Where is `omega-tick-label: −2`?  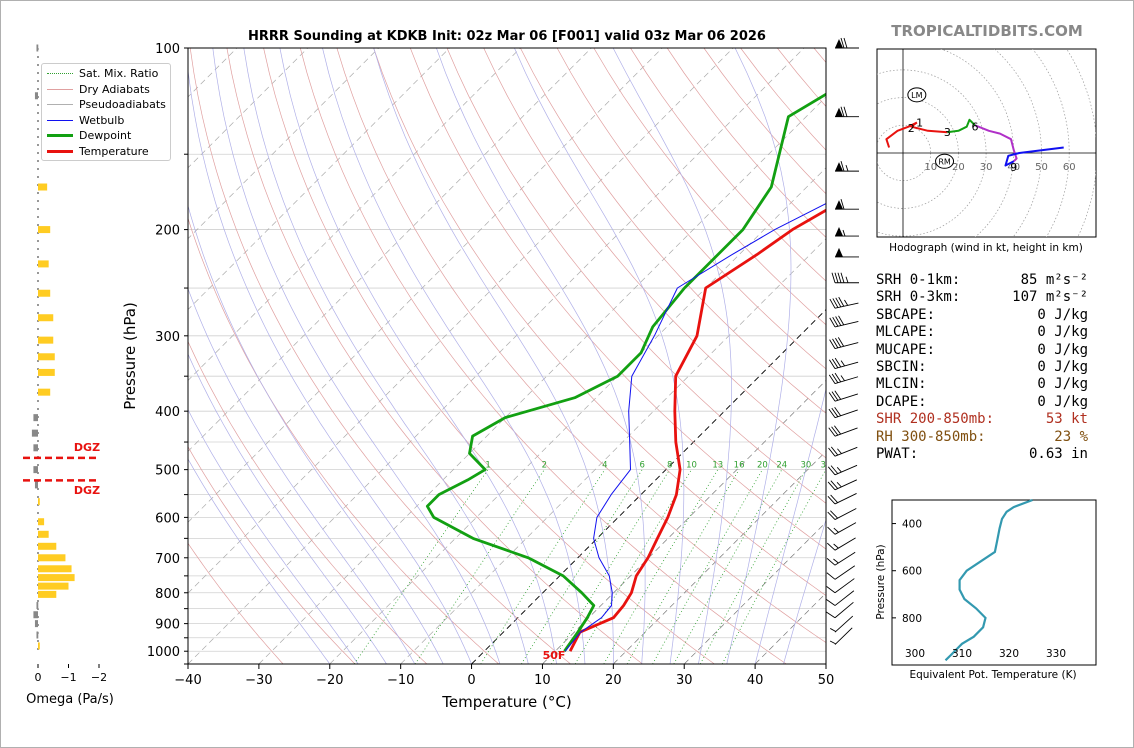 omega-tick-label: −2 is located at coordinates (99, 677).